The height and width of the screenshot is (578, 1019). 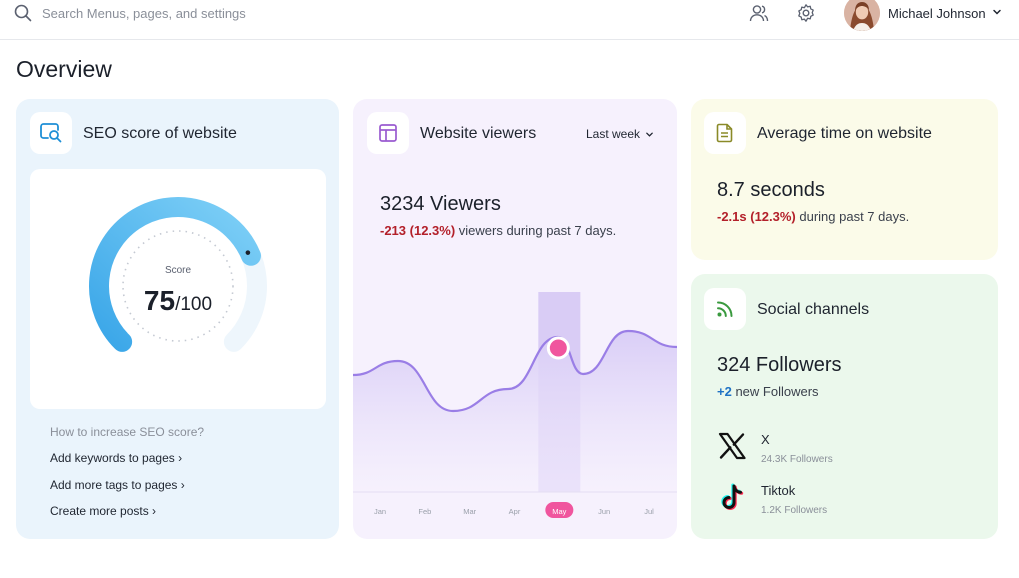 I want to click on gauge-label: Score, so click(x=178, y=270).